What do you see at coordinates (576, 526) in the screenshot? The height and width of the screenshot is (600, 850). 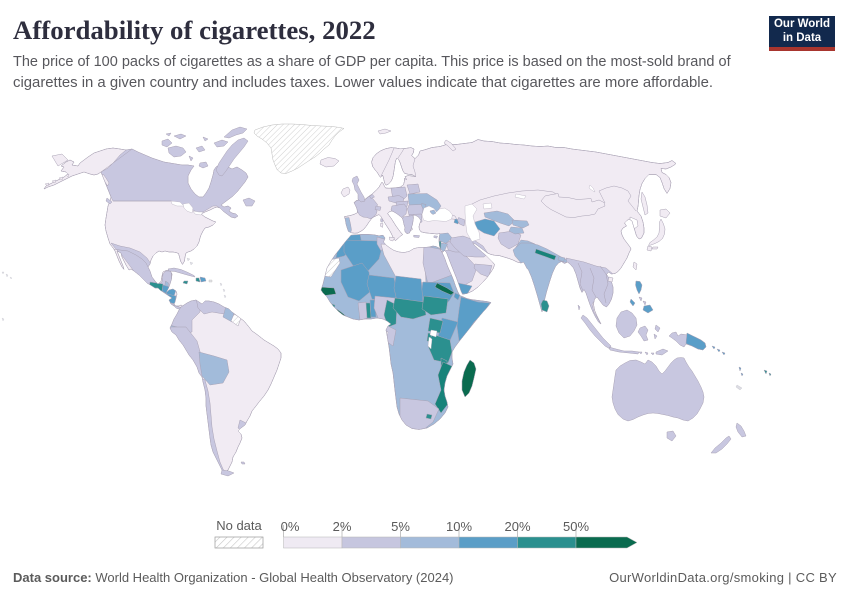 I see `svg-text: 50%` at bounding box center [576, 526].